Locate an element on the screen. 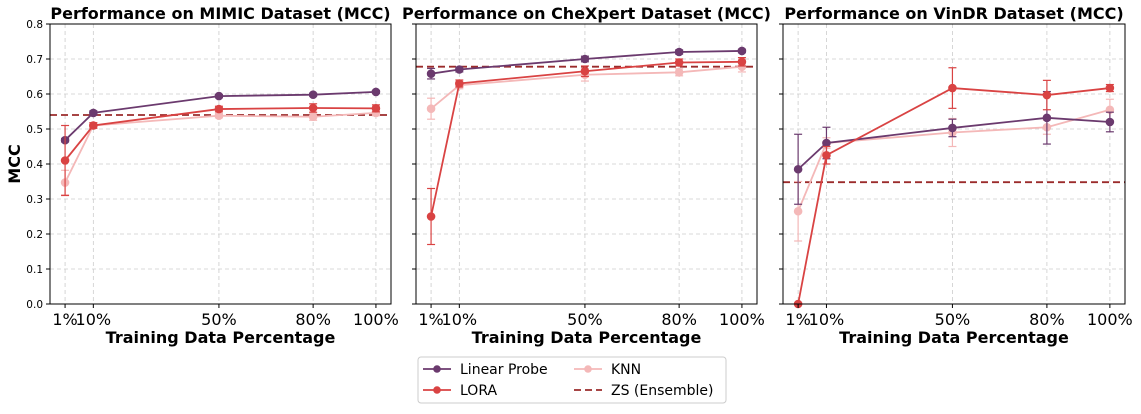  y-tick-label: 0.1 is located at coordinates (34, 270).